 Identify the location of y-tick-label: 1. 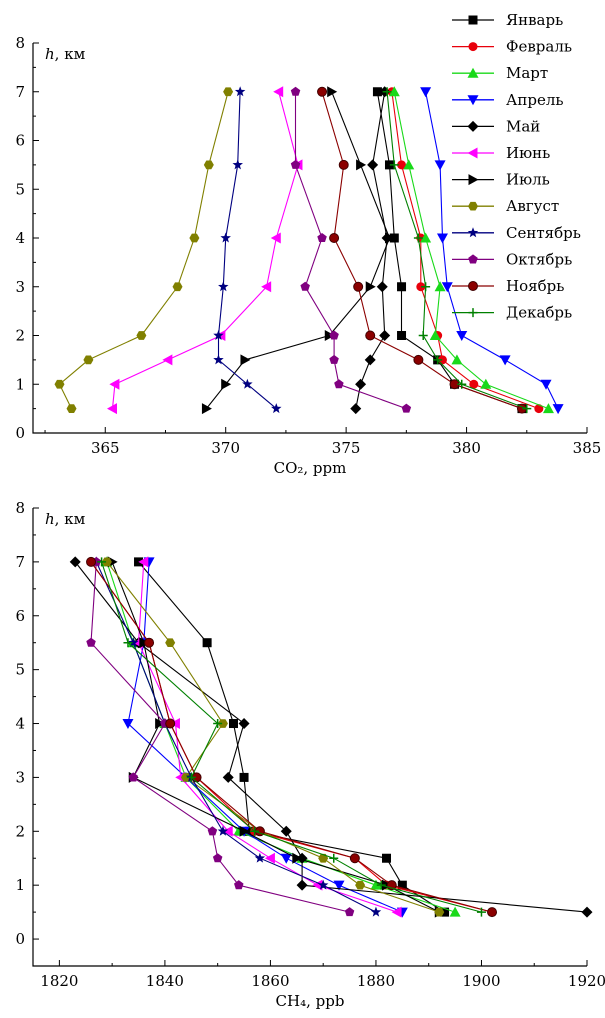
(20, 384).